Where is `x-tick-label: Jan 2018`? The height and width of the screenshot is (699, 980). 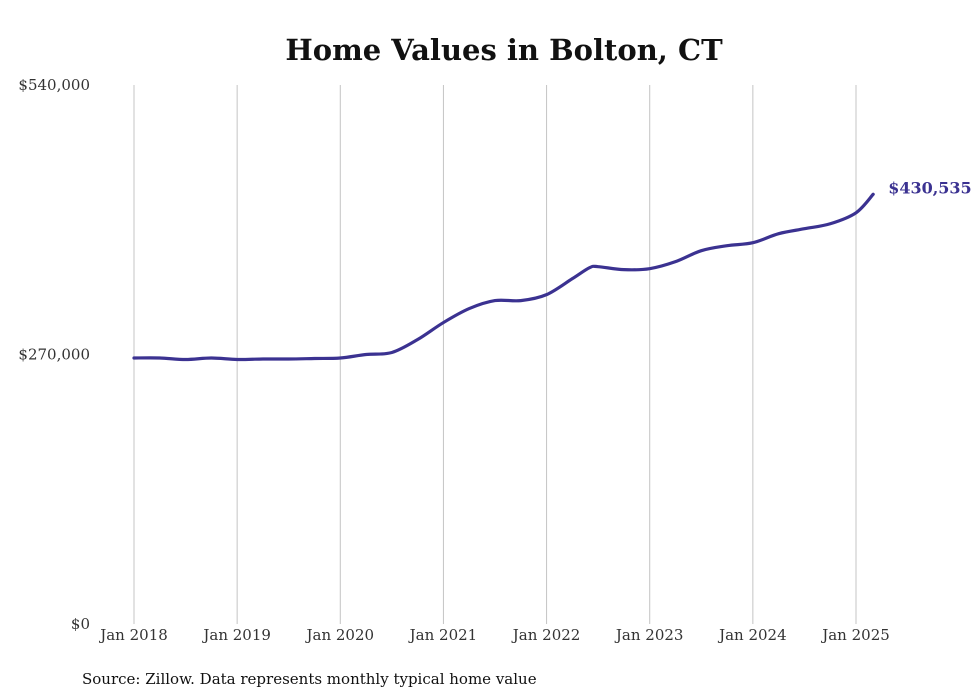
x-tick-label: Jan 2018 is located at coordinates (133, 635).